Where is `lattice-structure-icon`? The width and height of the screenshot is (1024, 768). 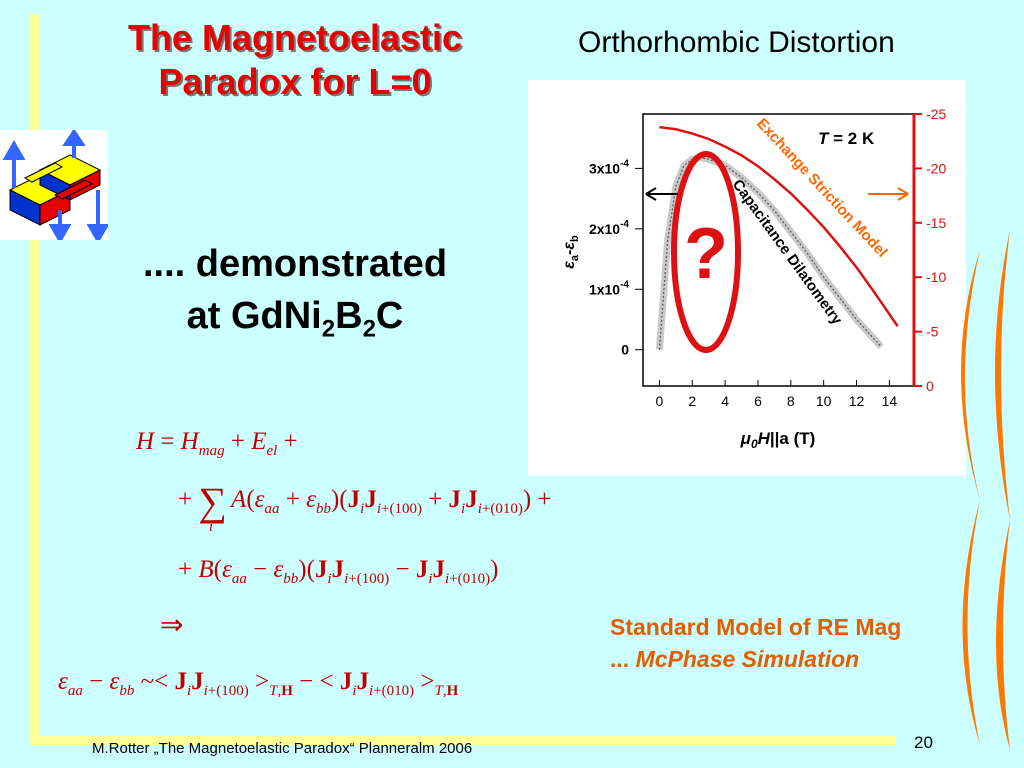 lattice-structure-icon is located at coordinates (54, 185).